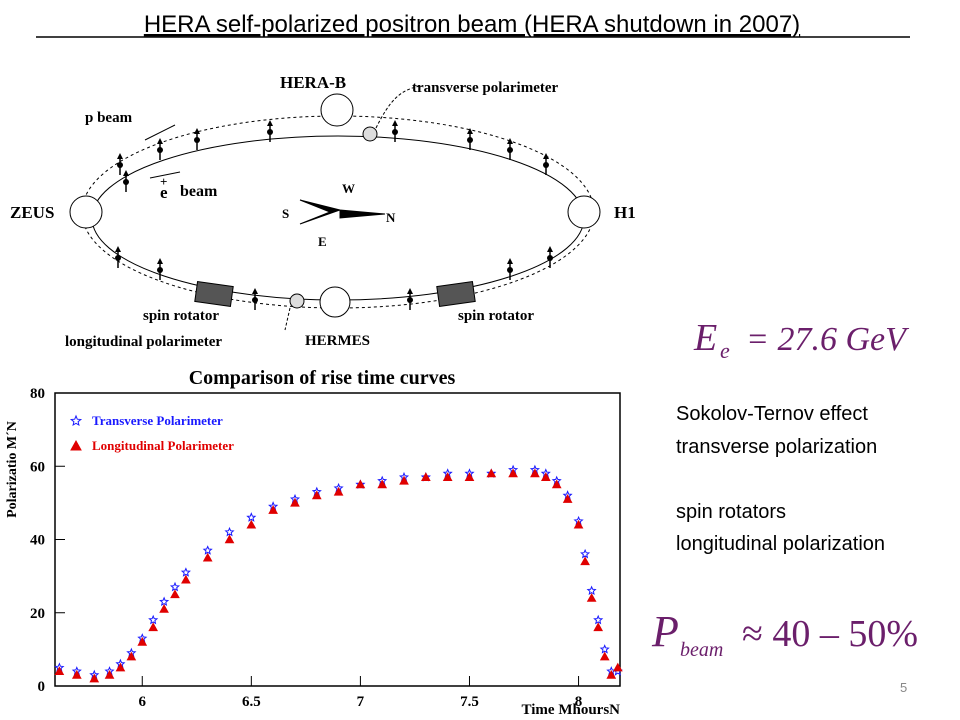 This screenshot has height=720, width=960. Describe the element at coordinates (335, 302) in the screenshot. I see `hermes` at that location.